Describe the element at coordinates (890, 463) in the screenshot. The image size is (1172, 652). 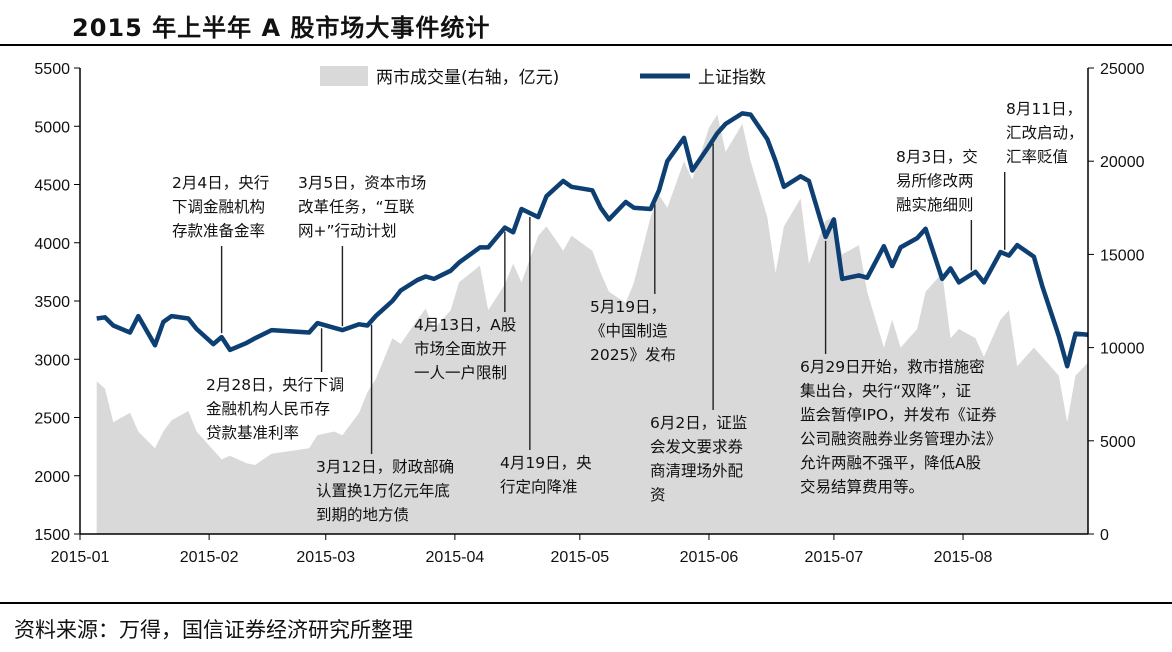
I see `annotation-text: 允许两融不强平，降低A股` at that location.